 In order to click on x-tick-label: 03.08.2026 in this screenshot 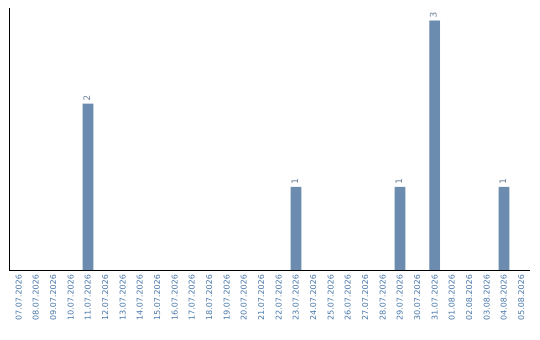, I will do `click(487, 297)`.